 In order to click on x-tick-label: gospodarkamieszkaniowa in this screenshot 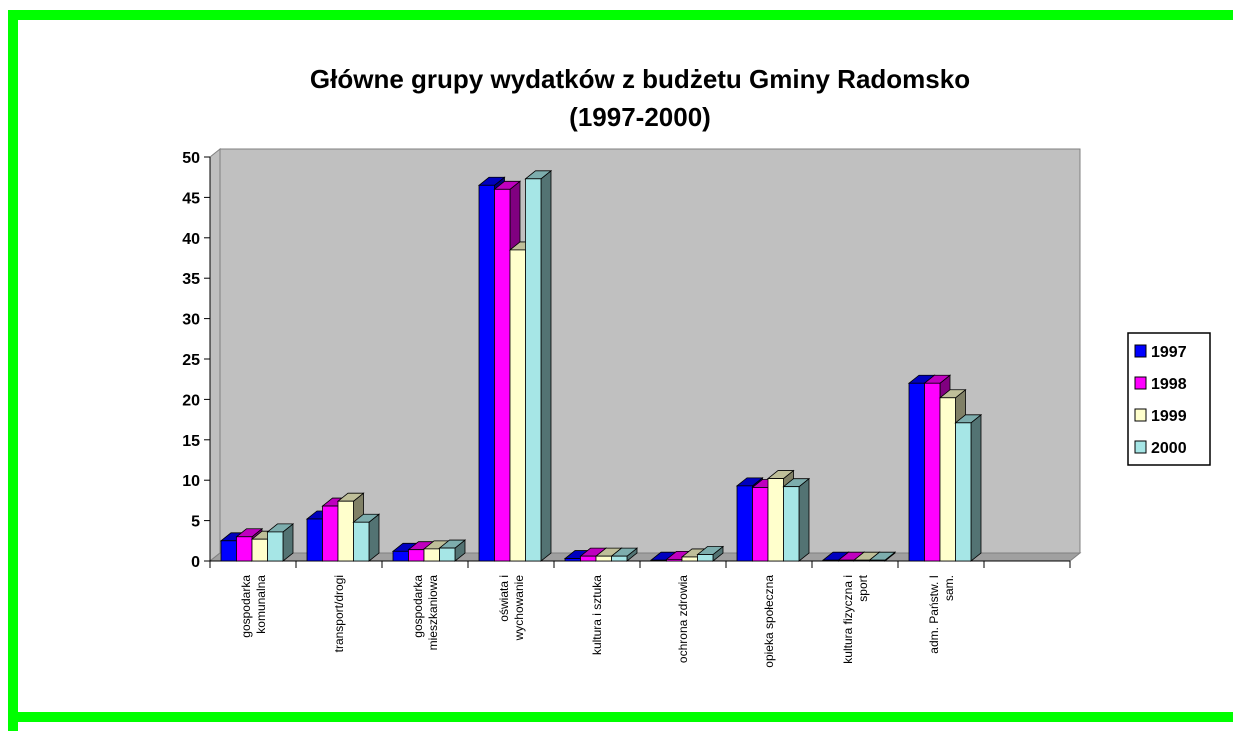, I will do `click(425, 613)`.